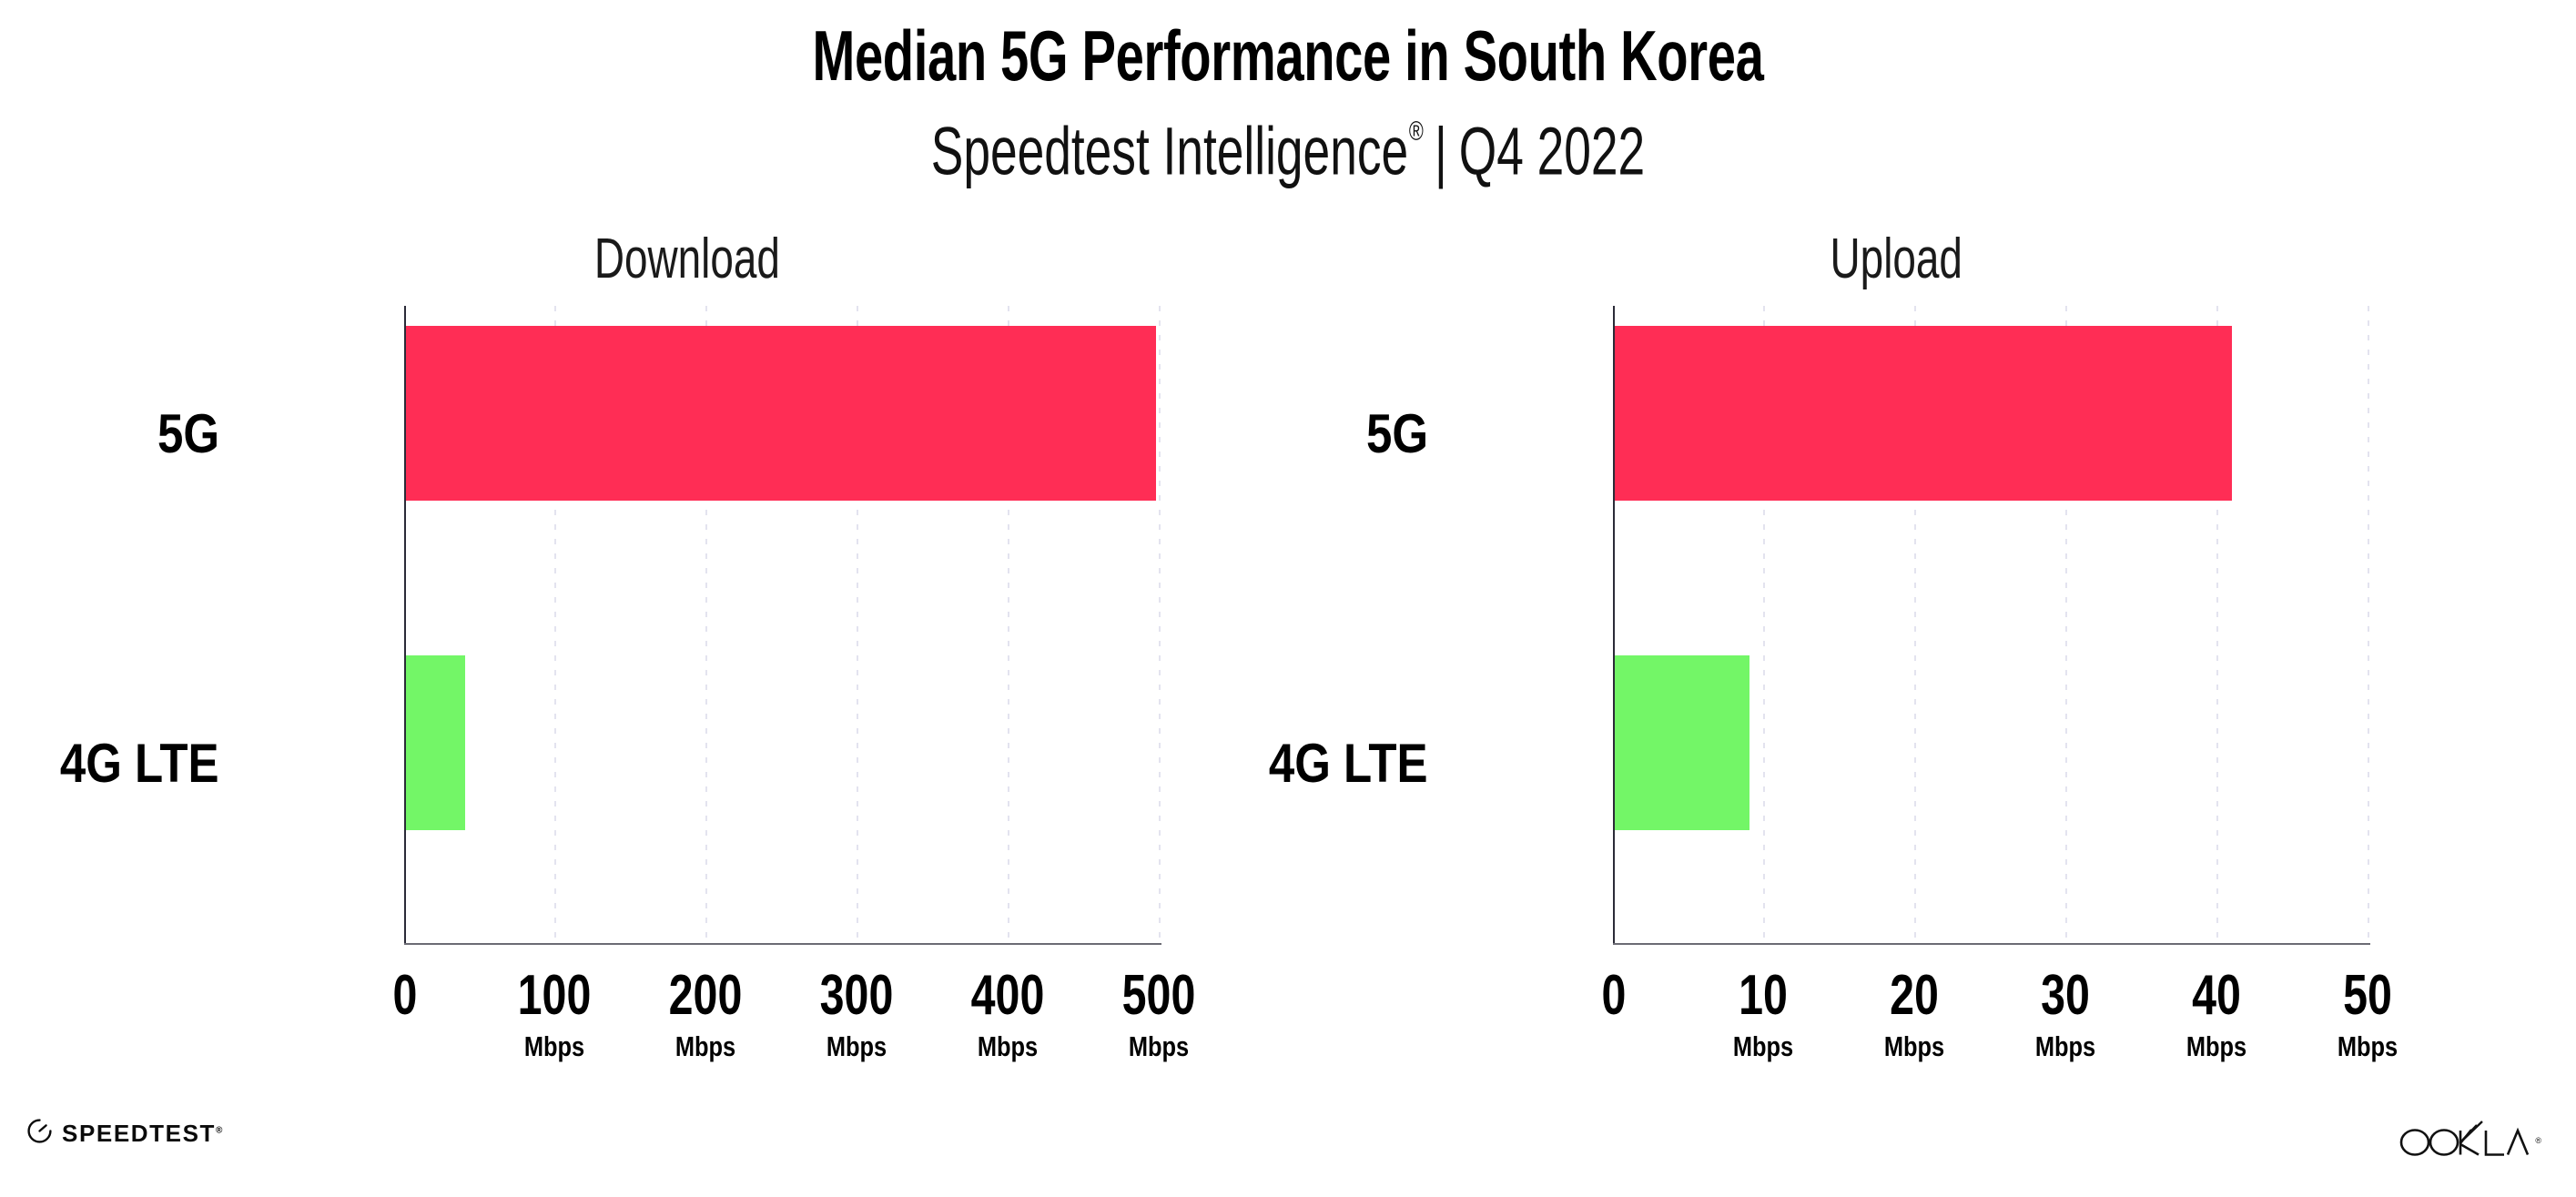  What do you see at coordinates (188, 434) in the screenshot?
I see `category-label-5g-download: 5G` at bounding box center [188, 434].